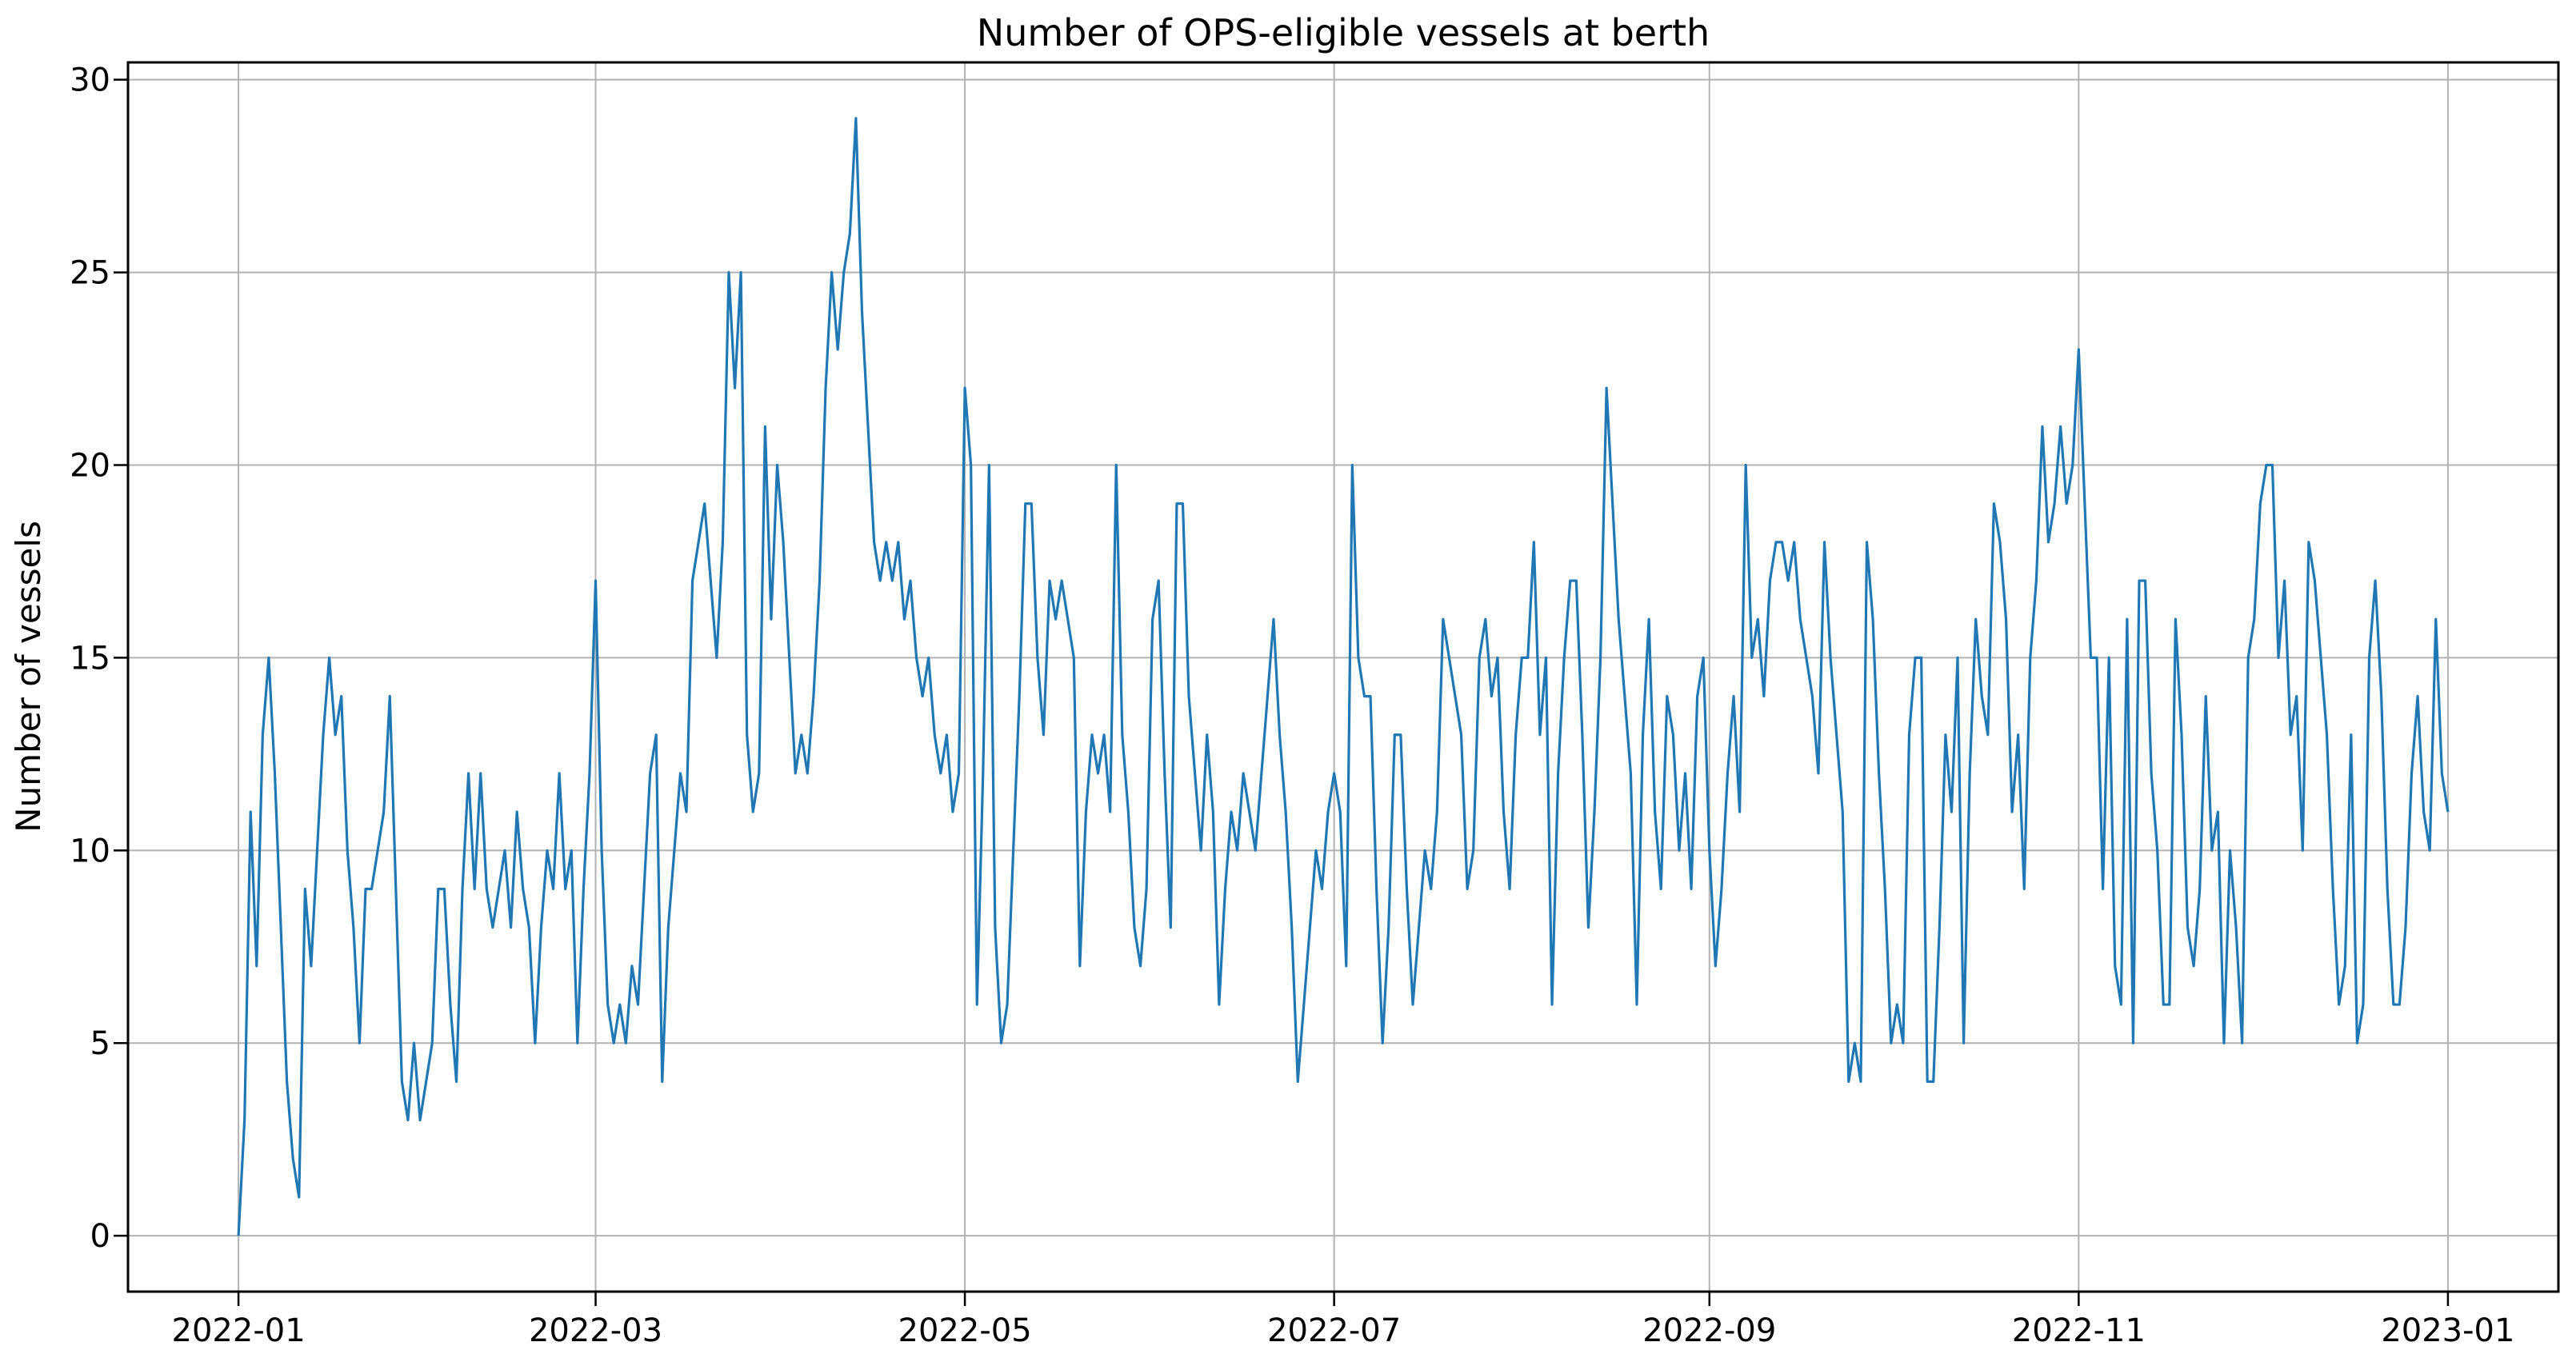 The height and width of the screenshot is (1346, 2576). What do you see at coordinates (2079, 1329) in the screenshot?
I see `x-tick-label: 2022-11` at bounding box center [2079, 1329].